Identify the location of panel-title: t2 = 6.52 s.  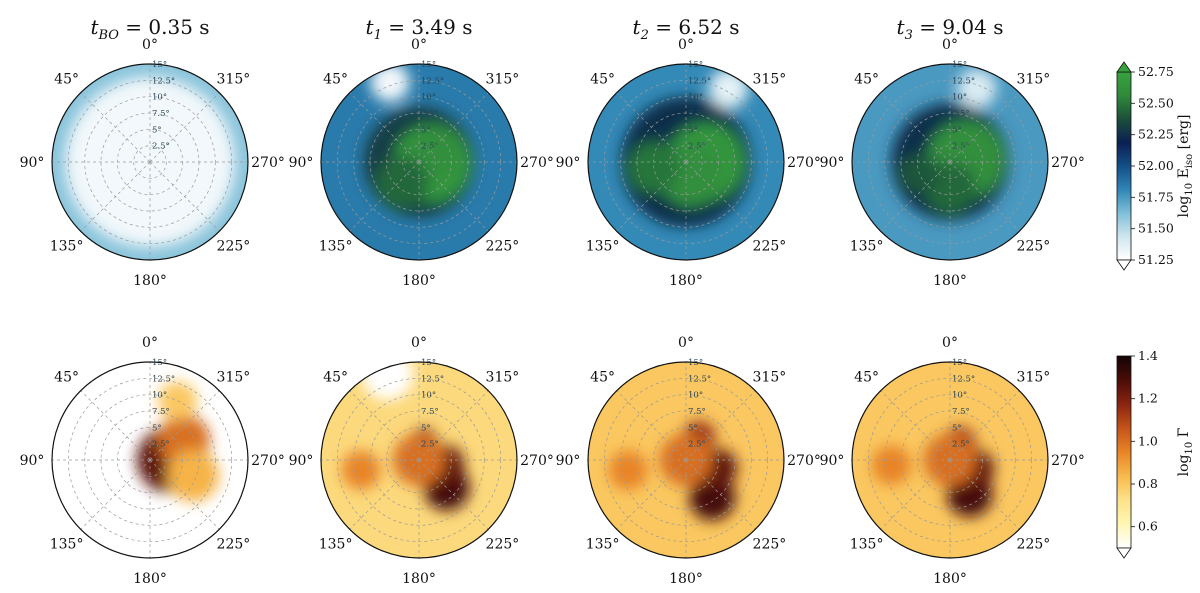
(686, 29).